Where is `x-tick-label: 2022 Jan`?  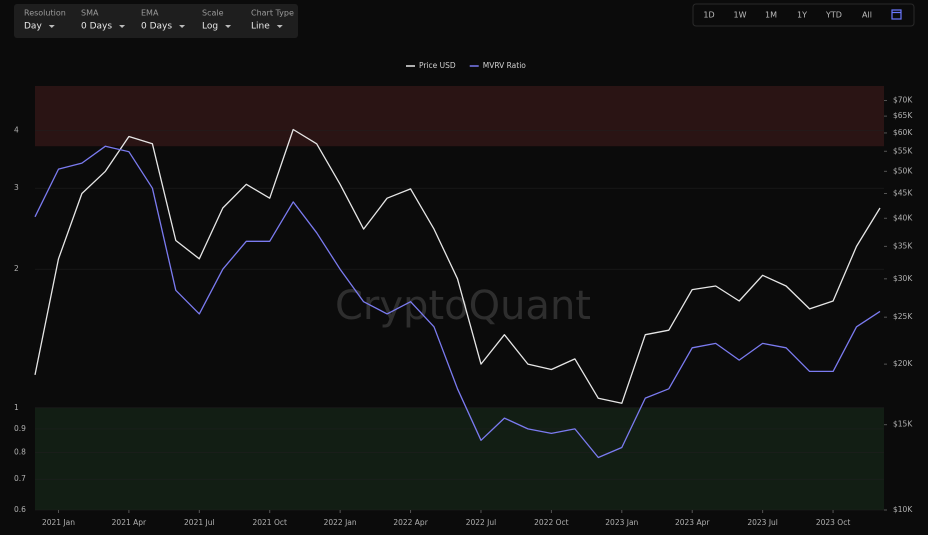
x-tick-label: 2022 Jan is located at coordinates (340, 522).